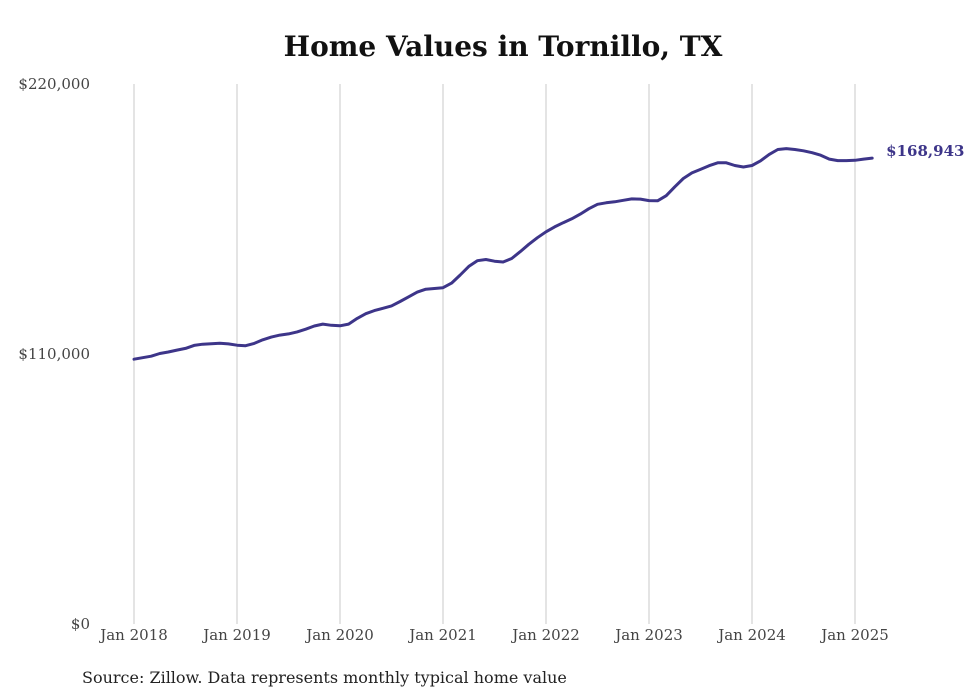 This screenshot has width=980, height=699. Describe the element at coordinates (503, 46) in the screenshot. I see `chart-title: Home Values in Tornillo, TX` at that location.